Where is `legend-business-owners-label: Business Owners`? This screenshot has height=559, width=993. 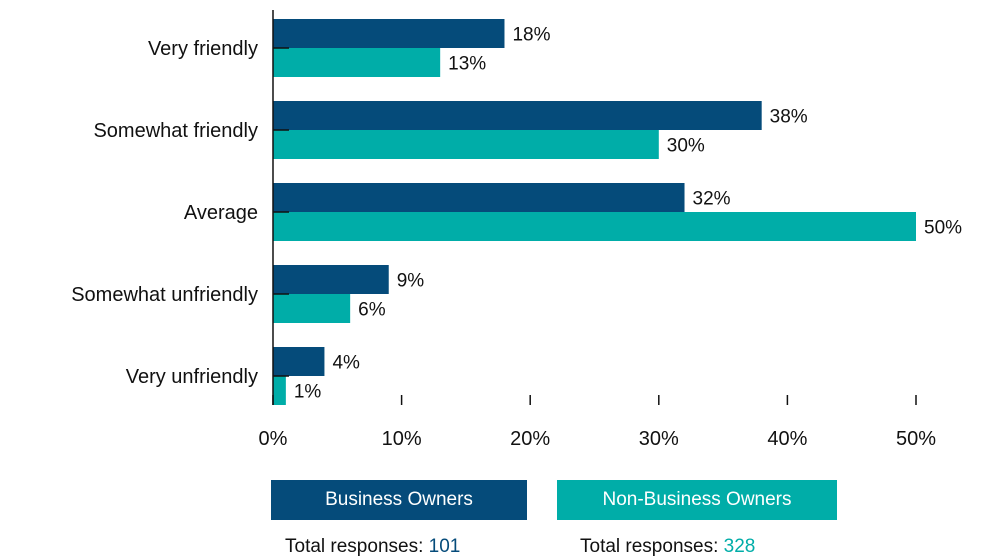
legend-business-owners-label: Business Owners is located at coordinates (399, 499).